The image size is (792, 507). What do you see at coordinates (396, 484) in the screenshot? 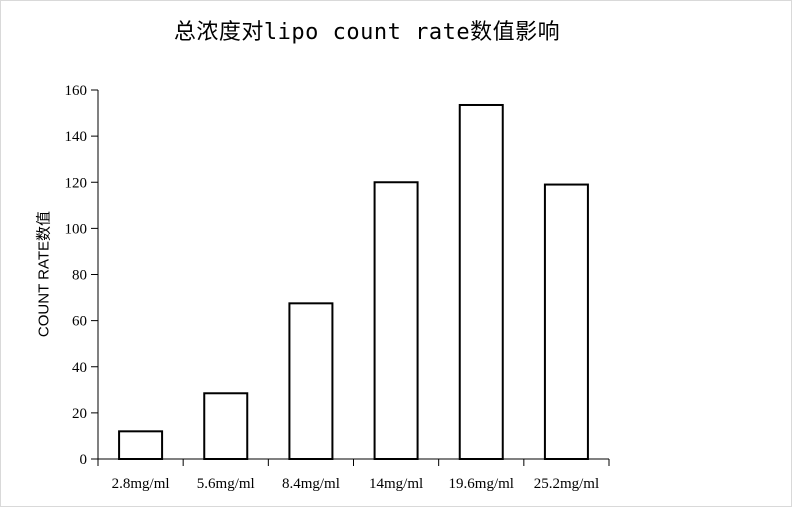
I see `x-category-label: 14mg/ml` at bounding box center [396, 484].